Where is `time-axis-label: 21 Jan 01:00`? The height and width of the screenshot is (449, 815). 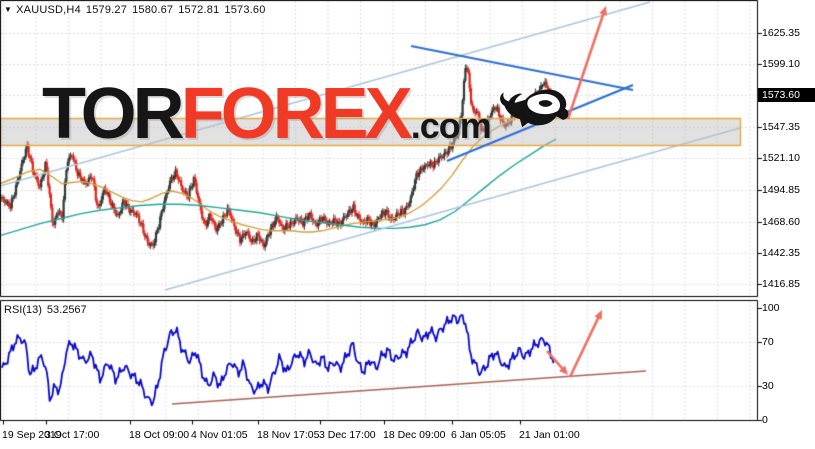 time-axis-label: 21 Jan 01:00 is located at coordinates (549, 435).